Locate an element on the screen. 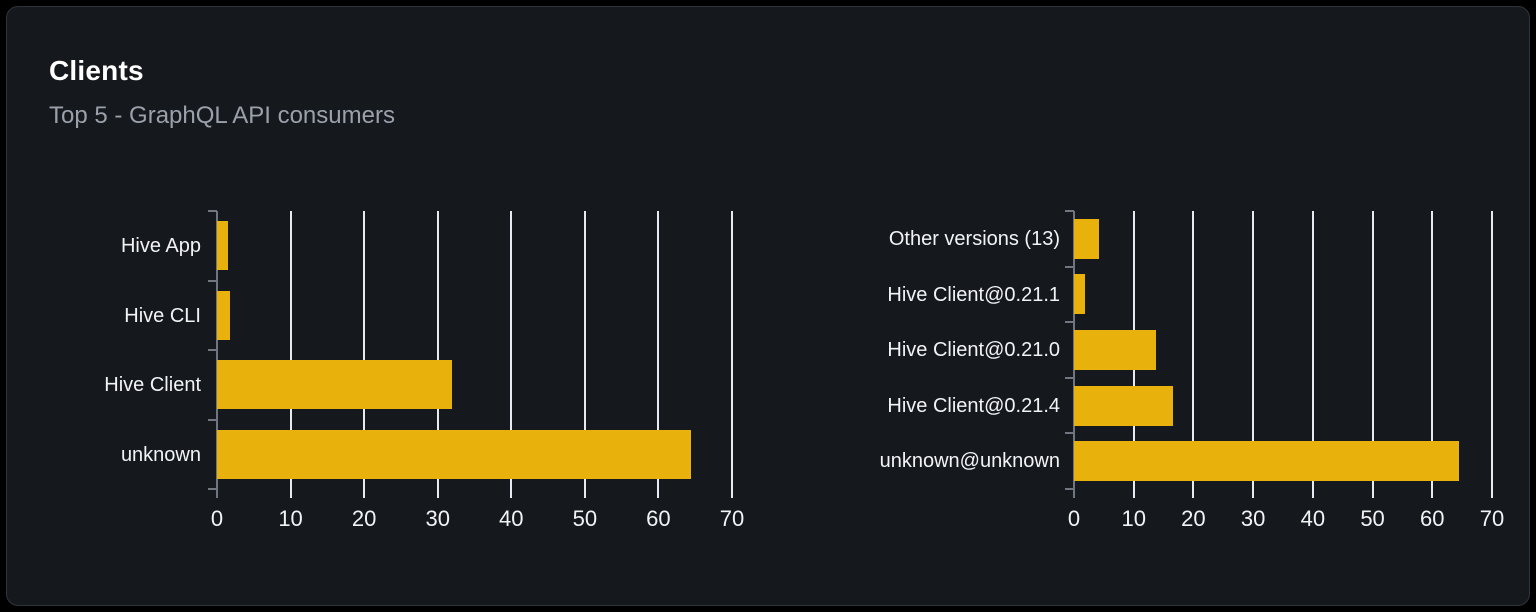  category-label: Hive CLI is located at coordinates (162, 315).